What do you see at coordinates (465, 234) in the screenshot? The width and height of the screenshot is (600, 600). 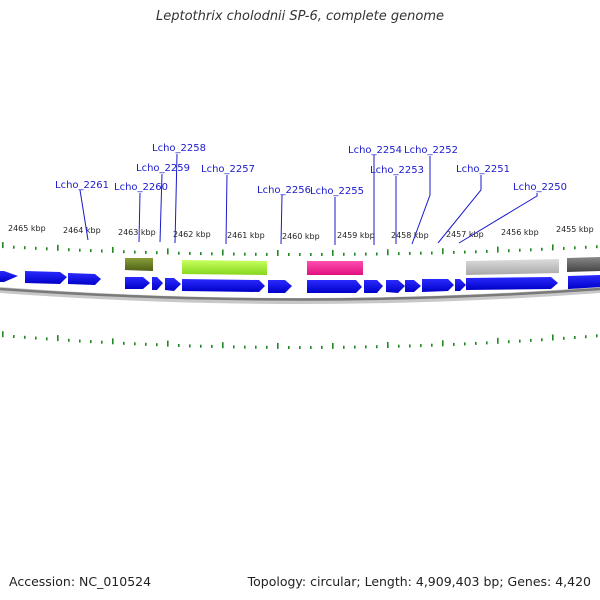 I see `kbp-label: 2457 kbp` at bounding box center [465, 234].